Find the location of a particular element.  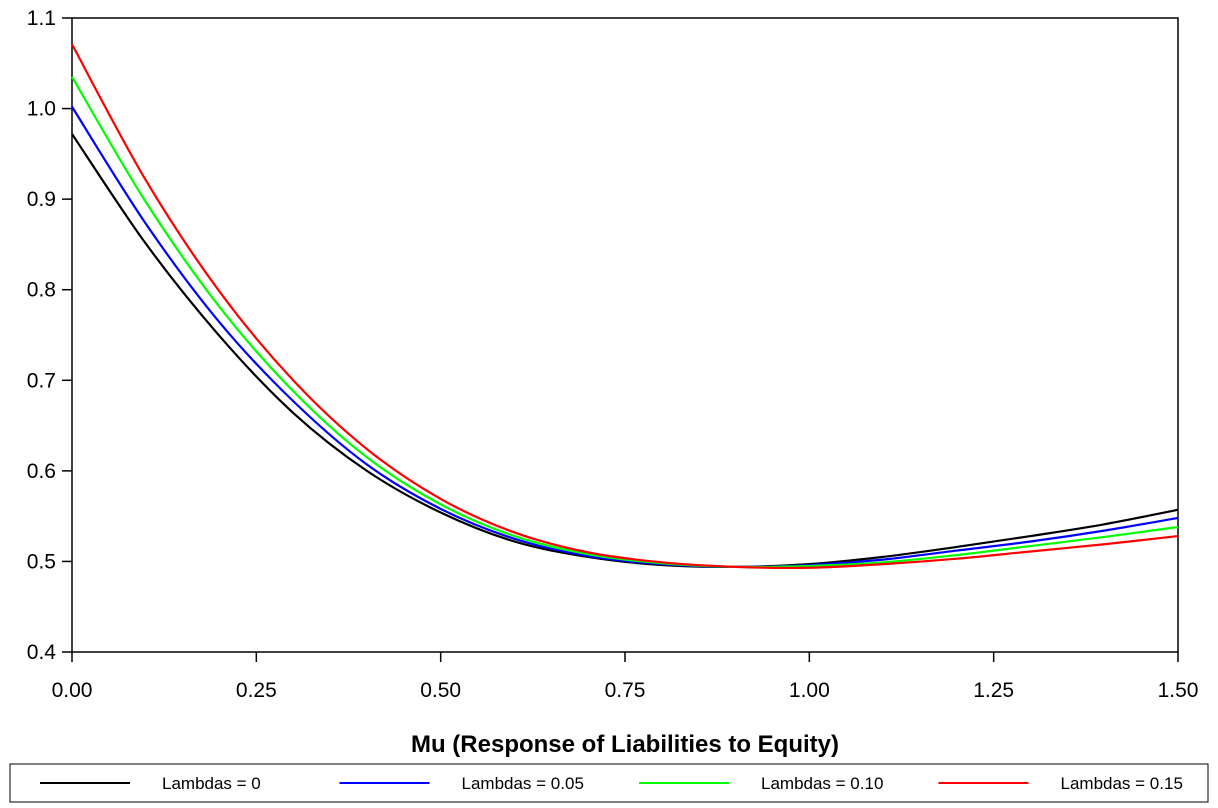

x-tick-label: 1.00 is located at coordinates (809, 690).